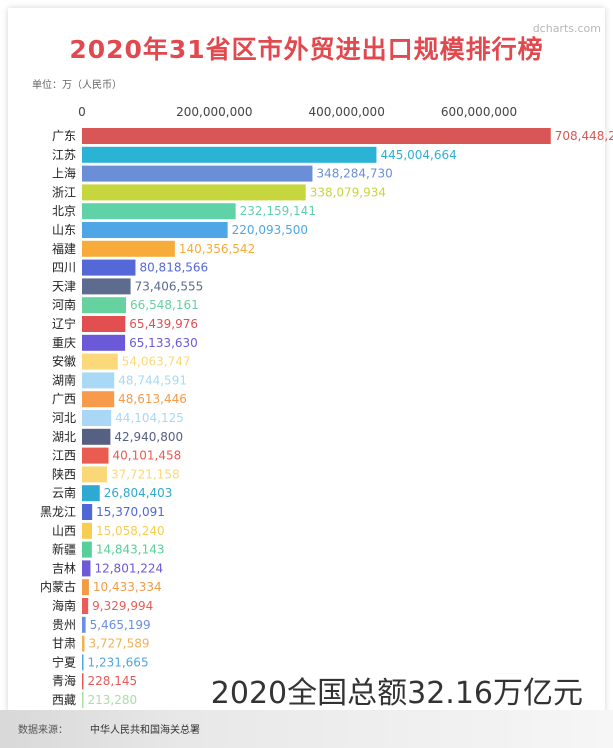 The image size is (613, 748). Describe the element at coordinates (138, 493) in the screenshot. I see `value-label: 26,804,403` at that location.